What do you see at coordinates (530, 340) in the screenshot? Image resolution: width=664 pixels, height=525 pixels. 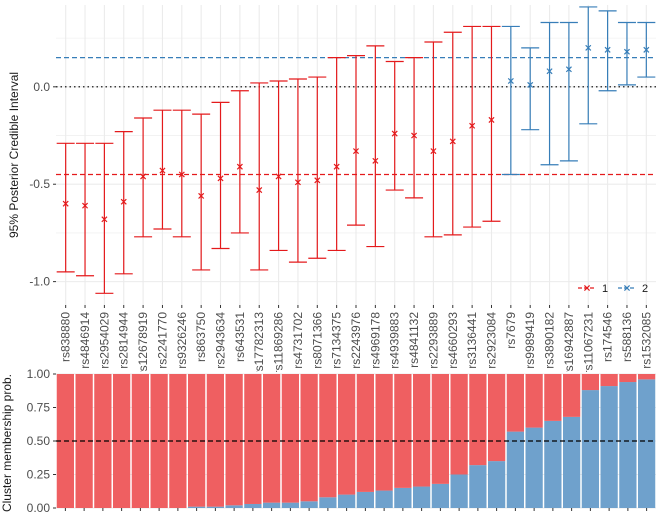 I see `x-tick-label: rs9989419` at bounding box center [530, 340].